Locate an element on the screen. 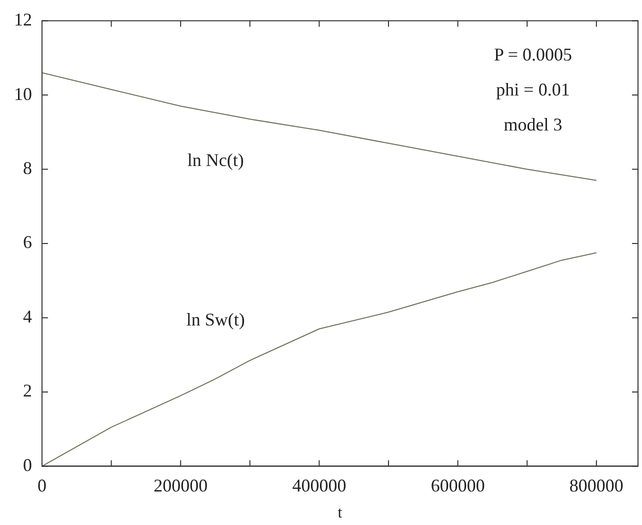 This screenshot has height=525, width=642. y-tick-label: 0 is located at coordinates (27, 464).